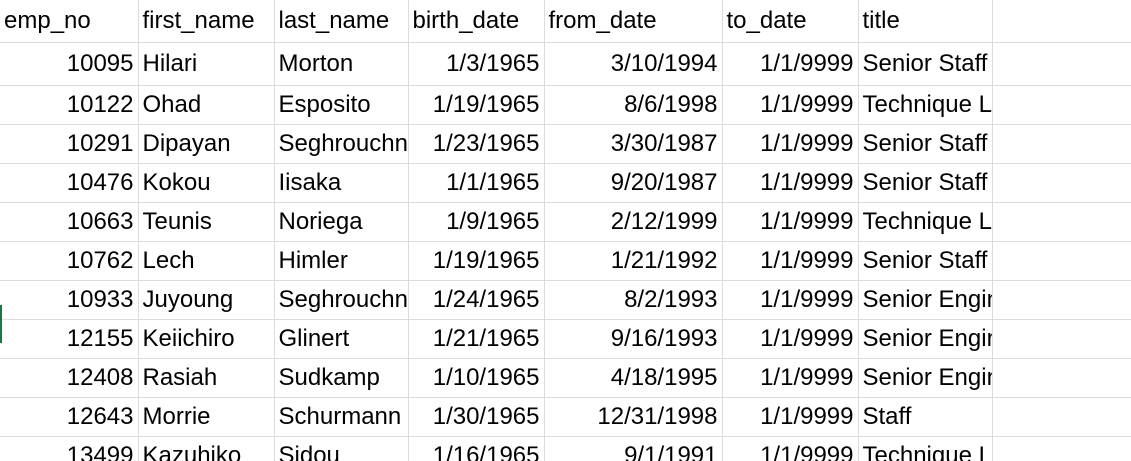  Describe the element at coordinates (633, 64) in the screenshot. I see `cell-from-date: 3/10/1994` at that location.